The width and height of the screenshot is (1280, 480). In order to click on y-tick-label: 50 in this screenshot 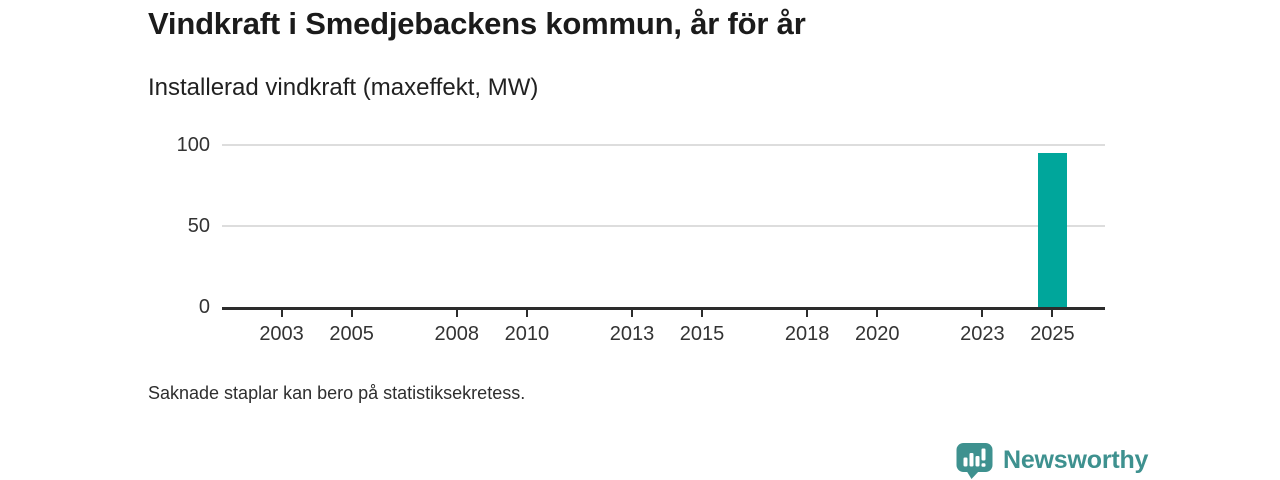, I will do `click(198, 226)`.